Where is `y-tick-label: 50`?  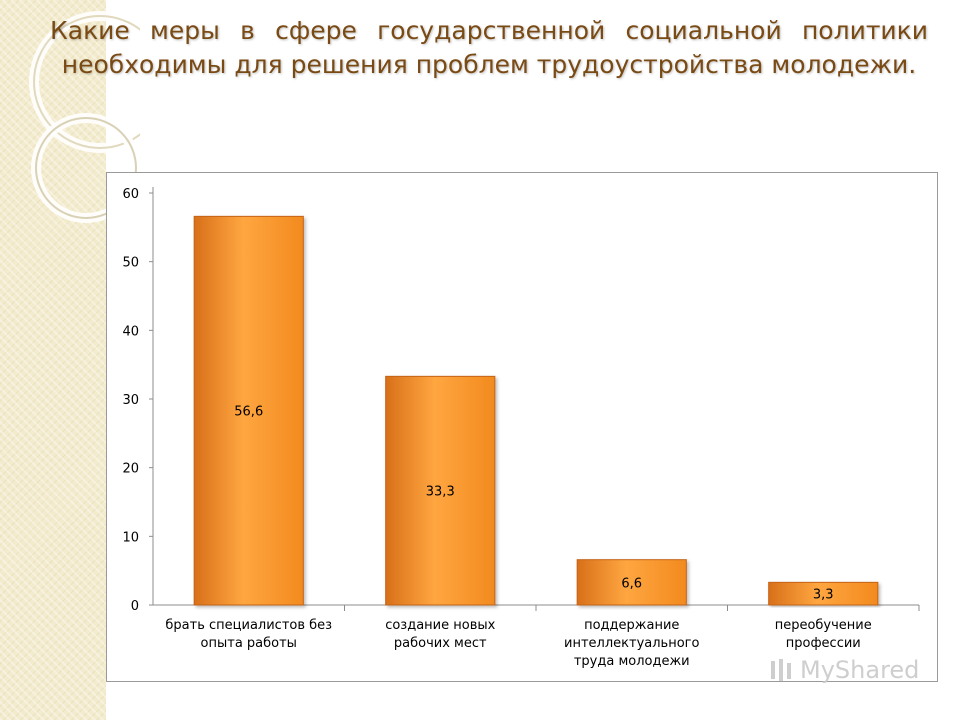 y-tick-label: 50 is located at coordinates (130, 263).